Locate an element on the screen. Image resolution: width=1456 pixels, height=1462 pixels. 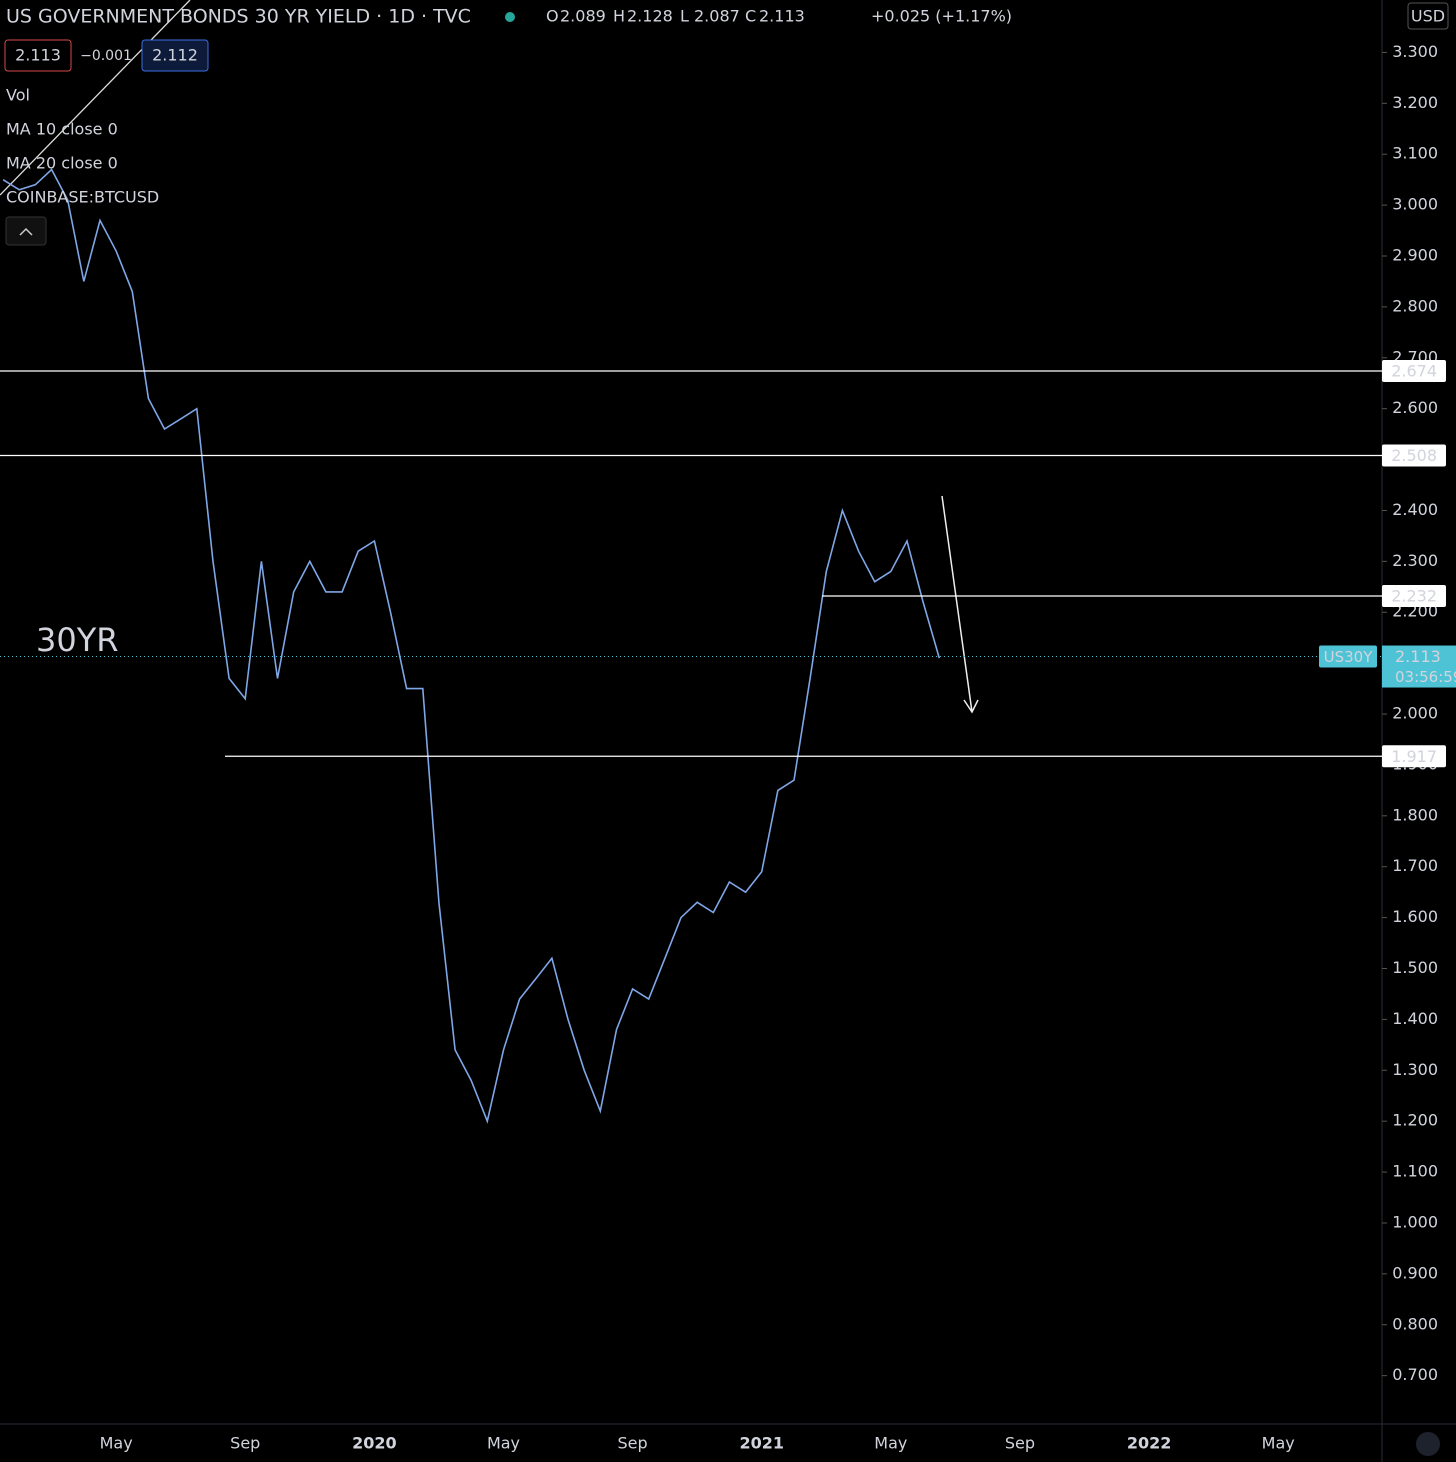
bid-box is located at coordinates (38, 55).